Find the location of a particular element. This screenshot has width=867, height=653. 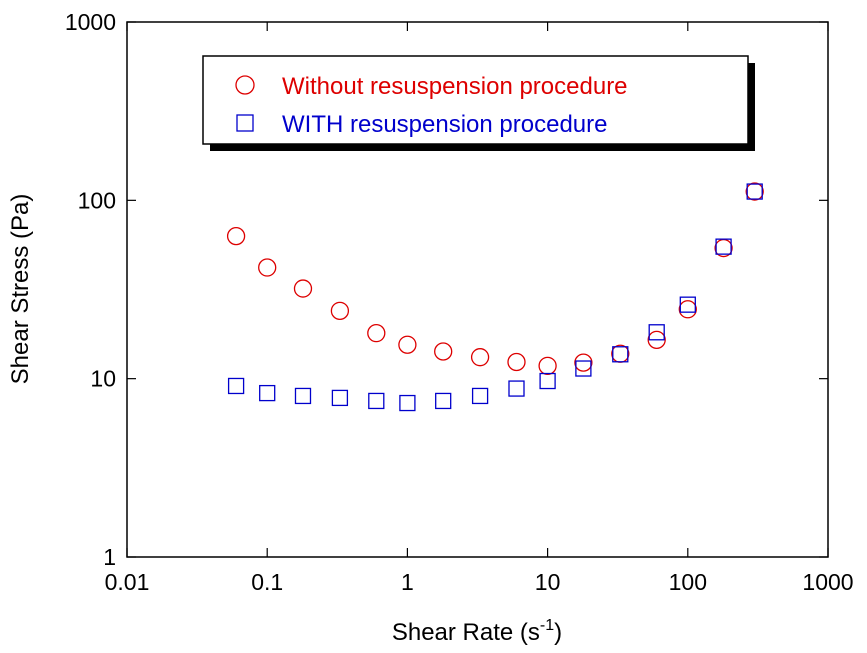

x-tick-label: 0.1 is located at coordinates (267, 582).